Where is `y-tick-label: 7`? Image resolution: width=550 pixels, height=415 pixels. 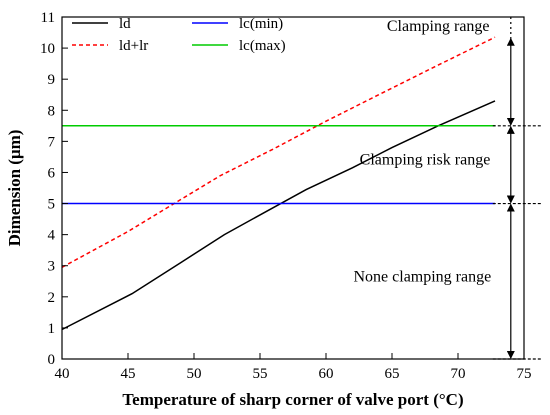 y-tick-label: 7 is located at coordinates (52, 142).